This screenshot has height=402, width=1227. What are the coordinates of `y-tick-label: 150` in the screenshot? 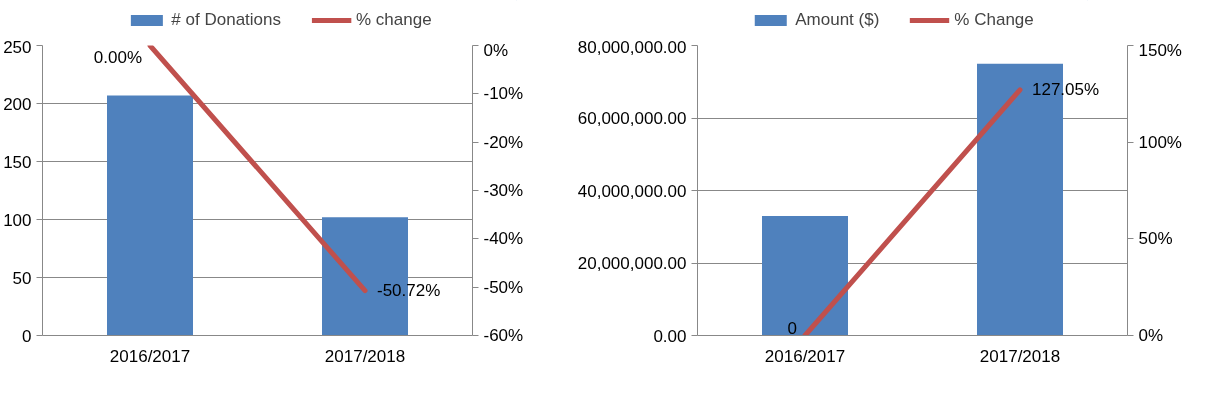 It's located at (17, 162).